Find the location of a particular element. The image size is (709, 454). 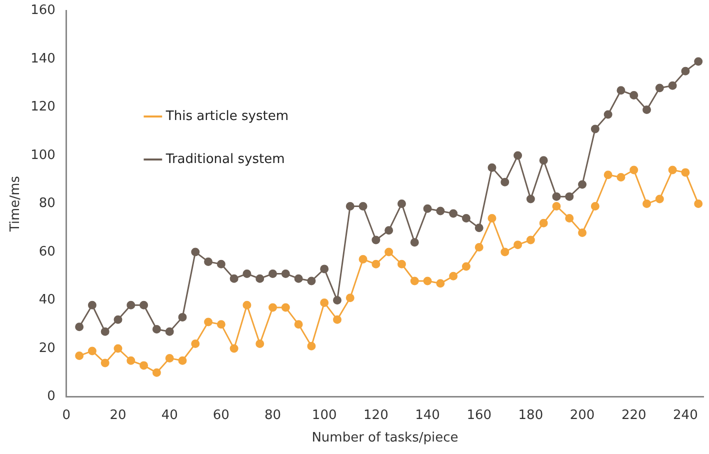

y-tick-label: 80 is located at coordinates (47, 204).